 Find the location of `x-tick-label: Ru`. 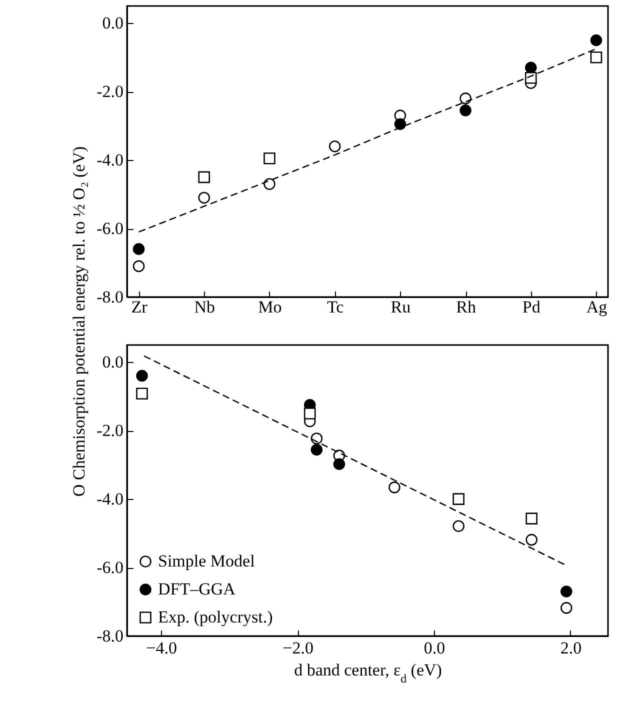

x-tick-label: Ru is located at coordinates (401, 307).